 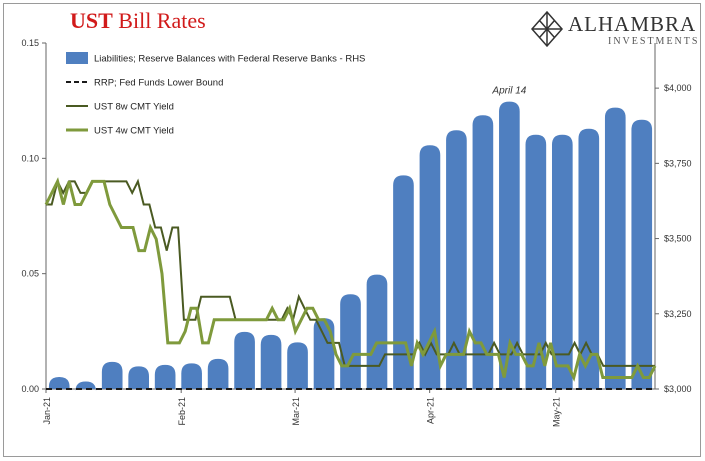 What do you see at coordinates (431, 410) in the screenshot?
I see `x-tick-label: Apr-21` at bounding box center [431, 410].